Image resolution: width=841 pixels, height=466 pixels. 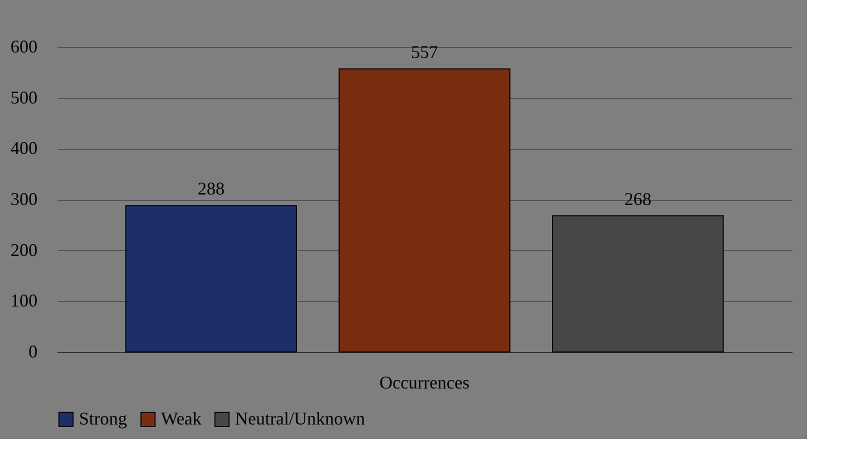 I want to click on y-tick-label: 100, so click(x=24, y=300).